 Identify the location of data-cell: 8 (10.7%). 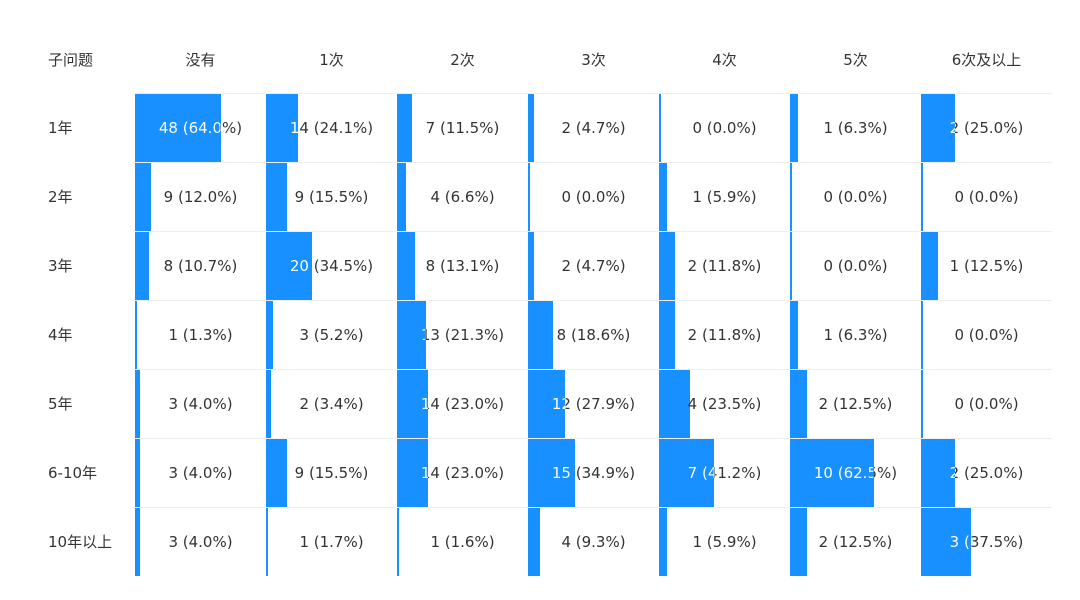
(200, 265).